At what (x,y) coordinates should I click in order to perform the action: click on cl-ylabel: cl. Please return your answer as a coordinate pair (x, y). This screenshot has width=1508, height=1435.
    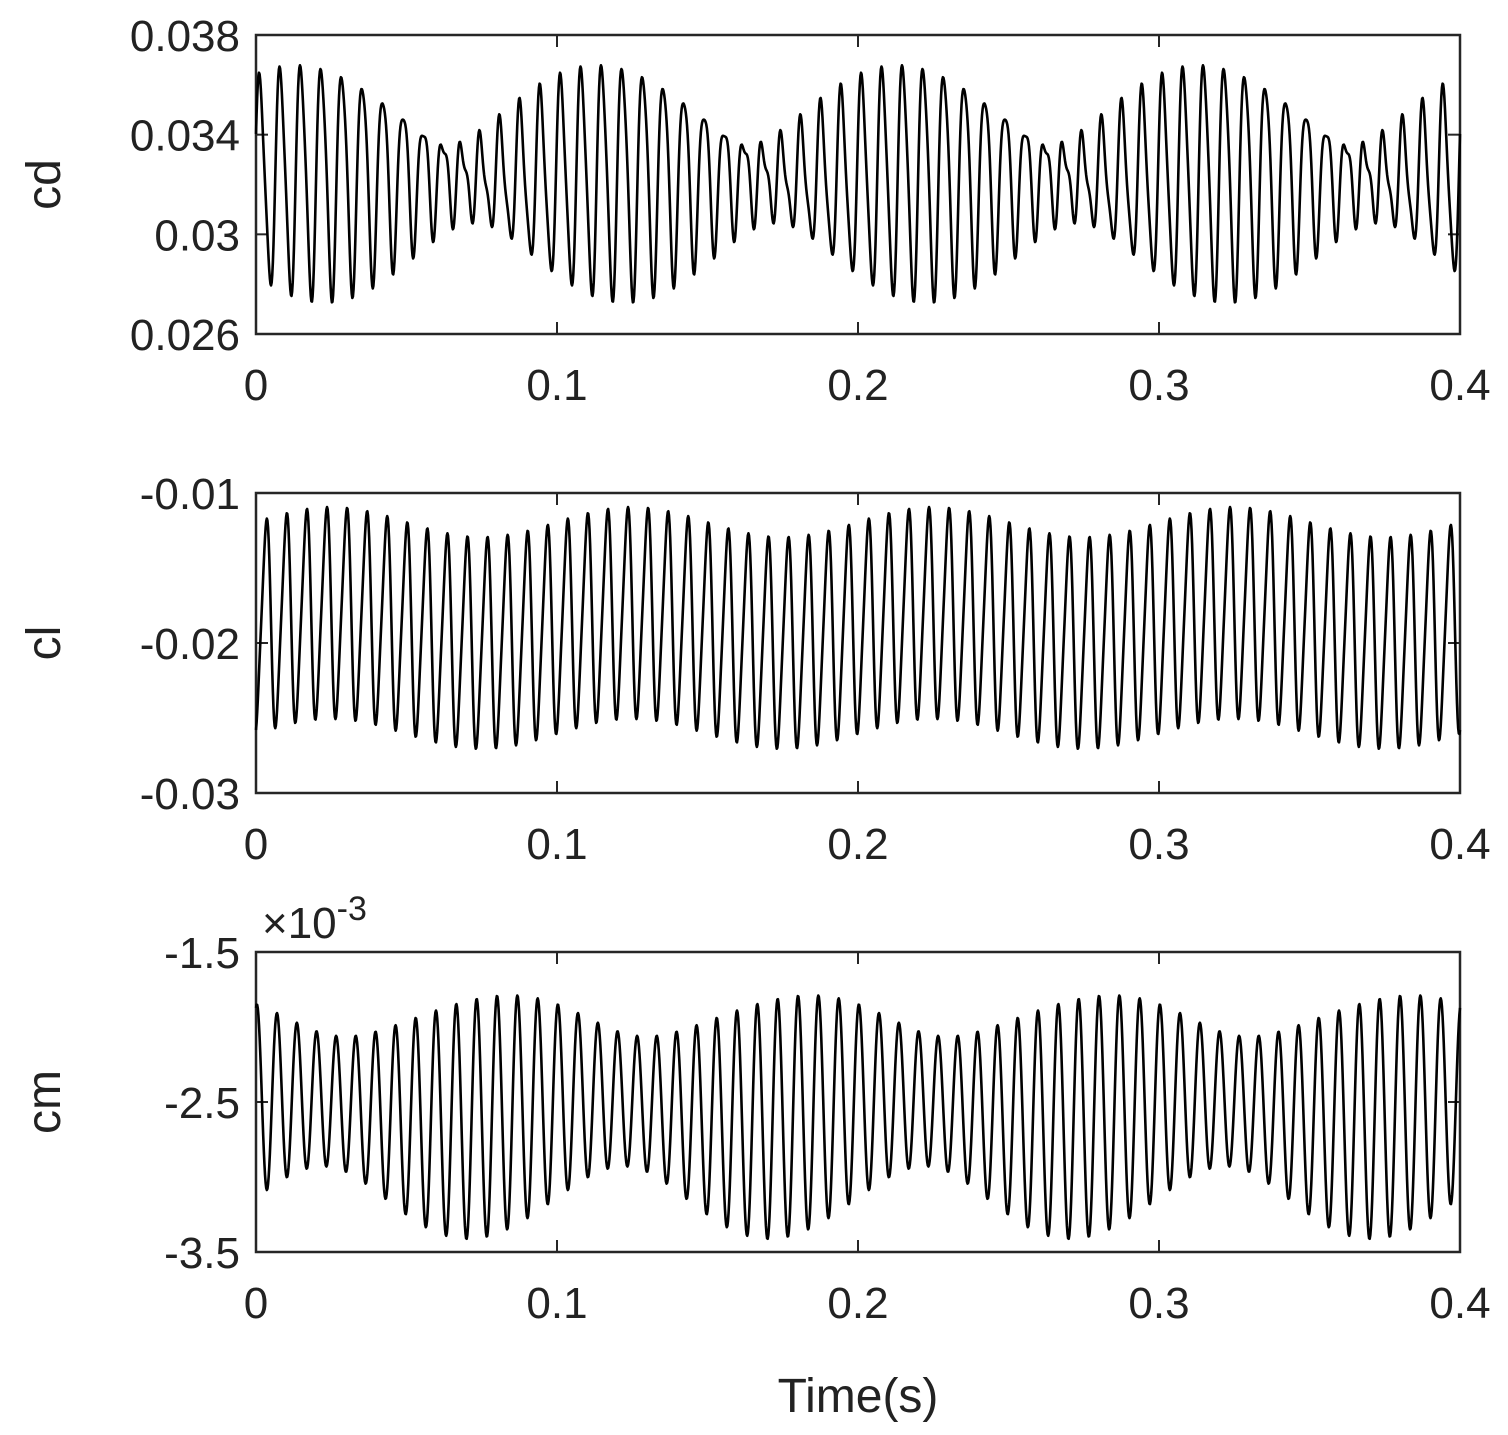
    Looking at the image, I should click on (44, 643).